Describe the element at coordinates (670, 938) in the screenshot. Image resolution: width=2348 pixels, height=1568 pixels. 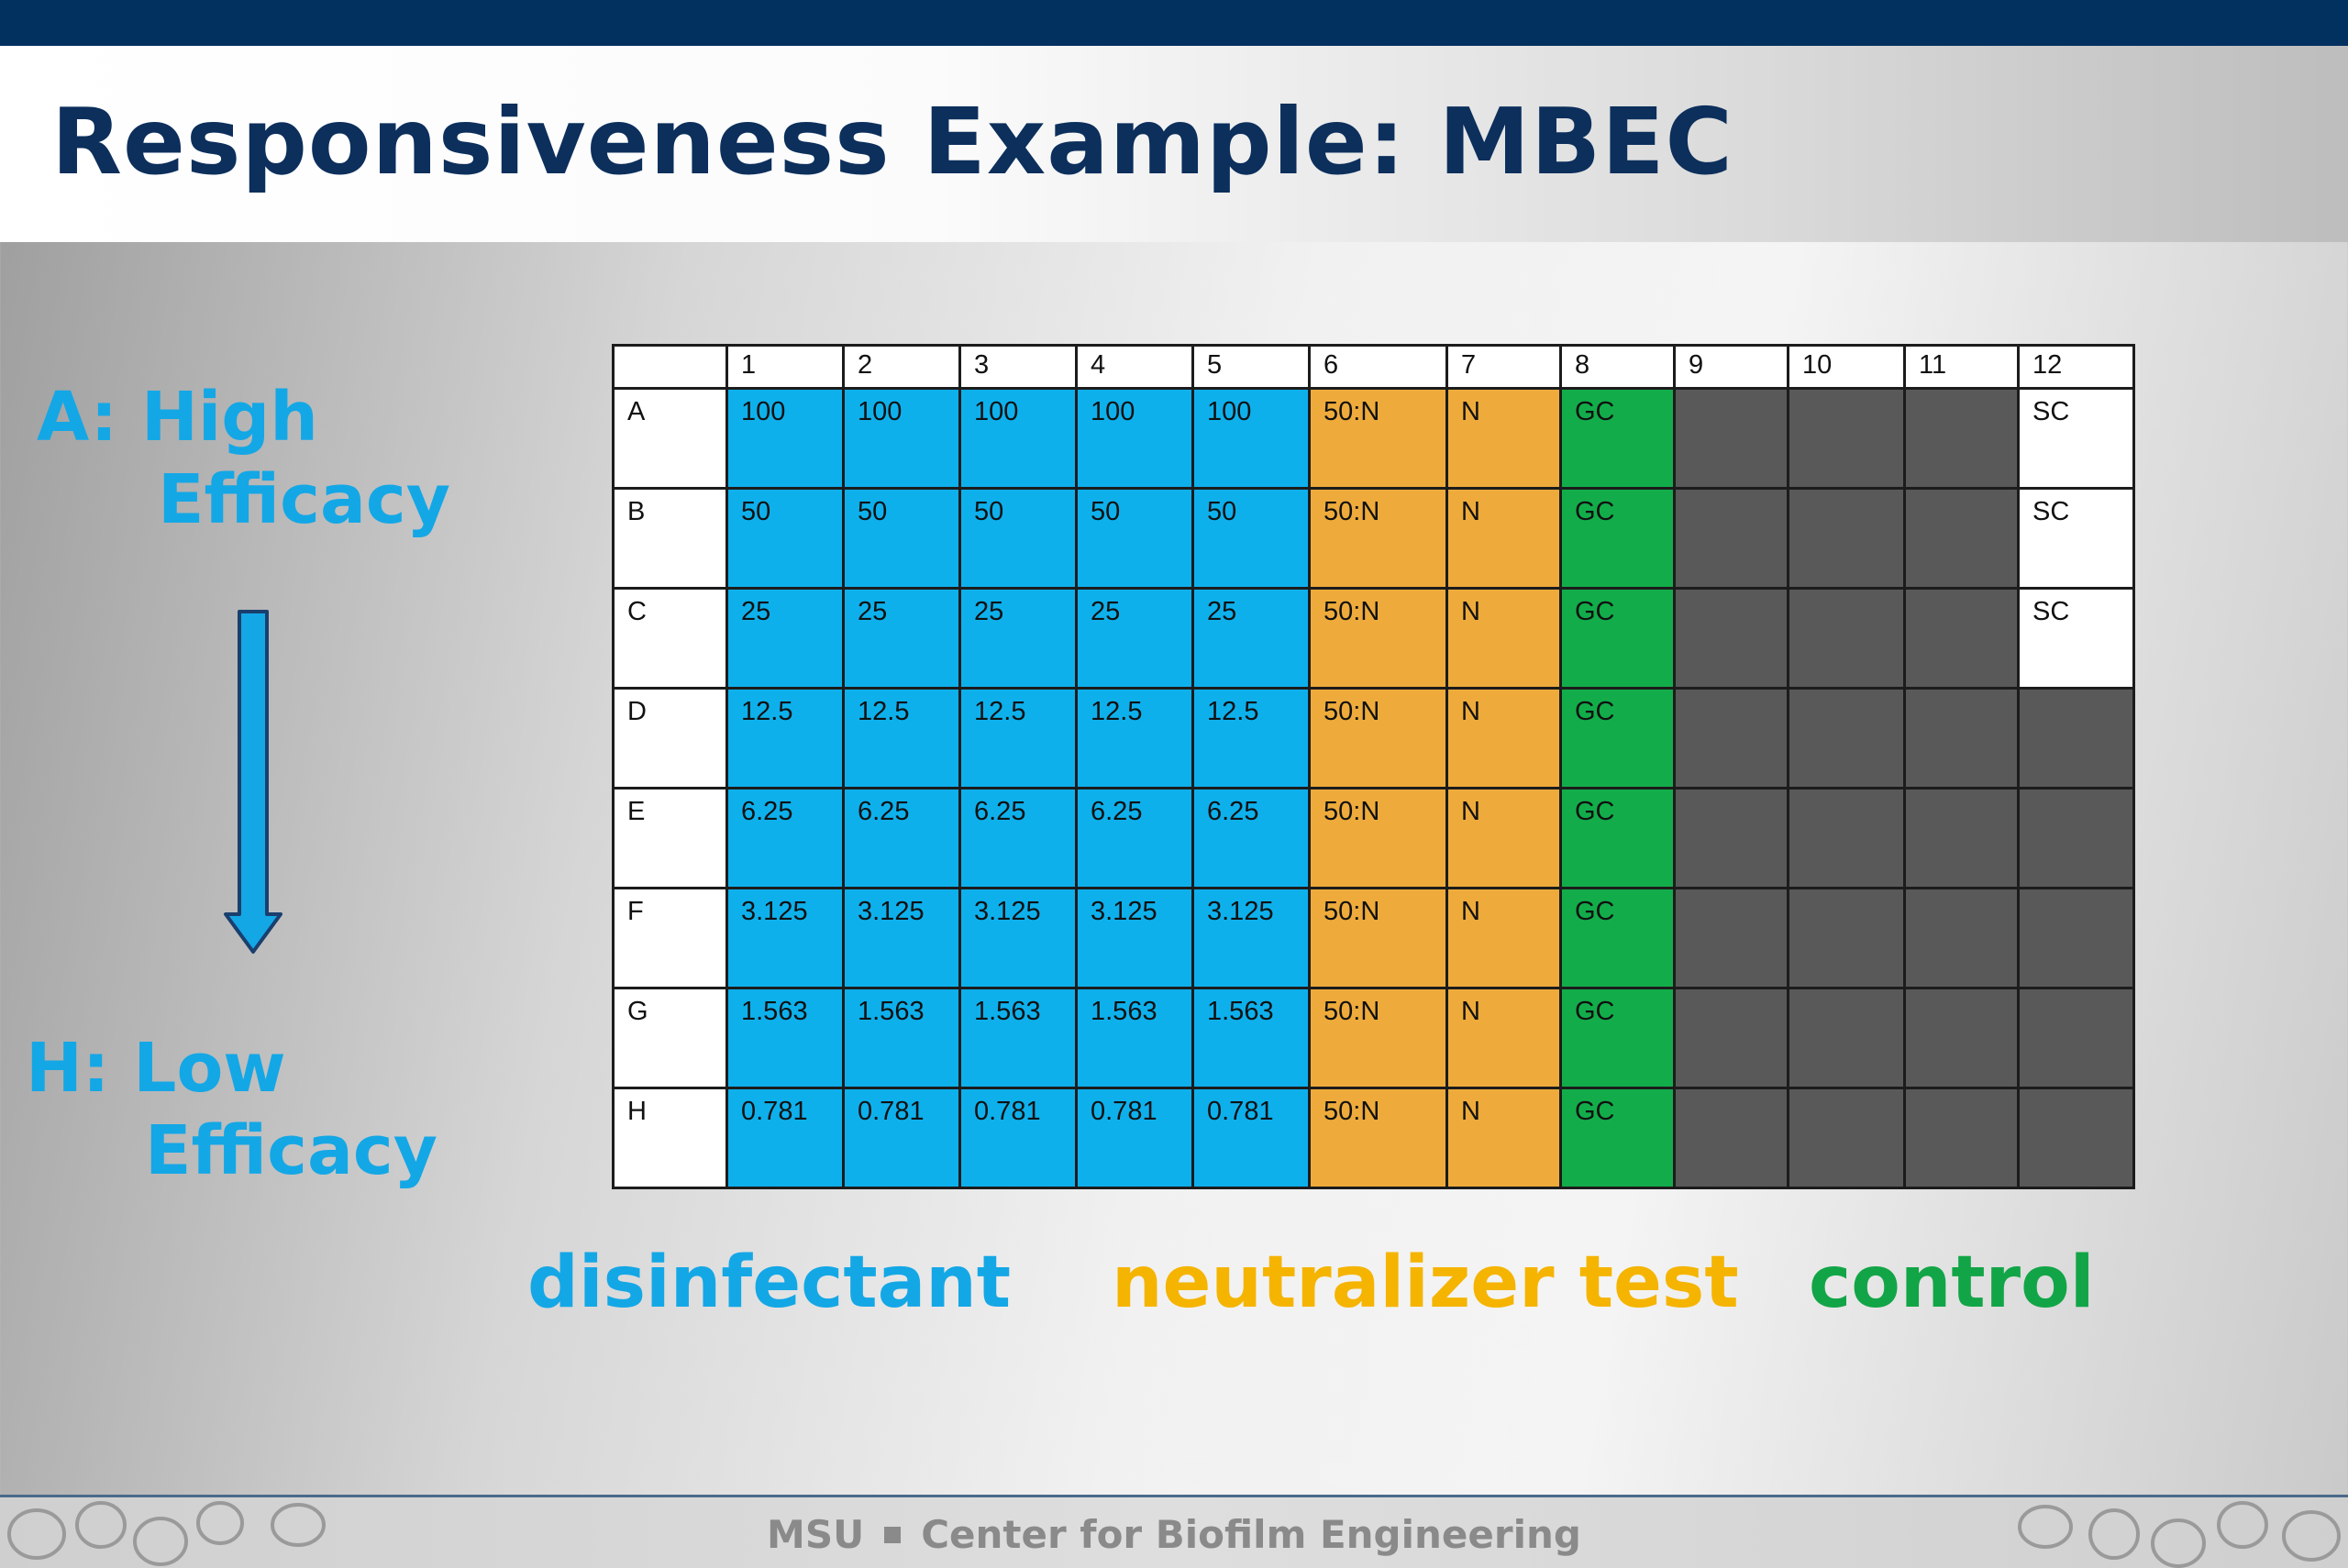
I see `row-label: F` at that location.